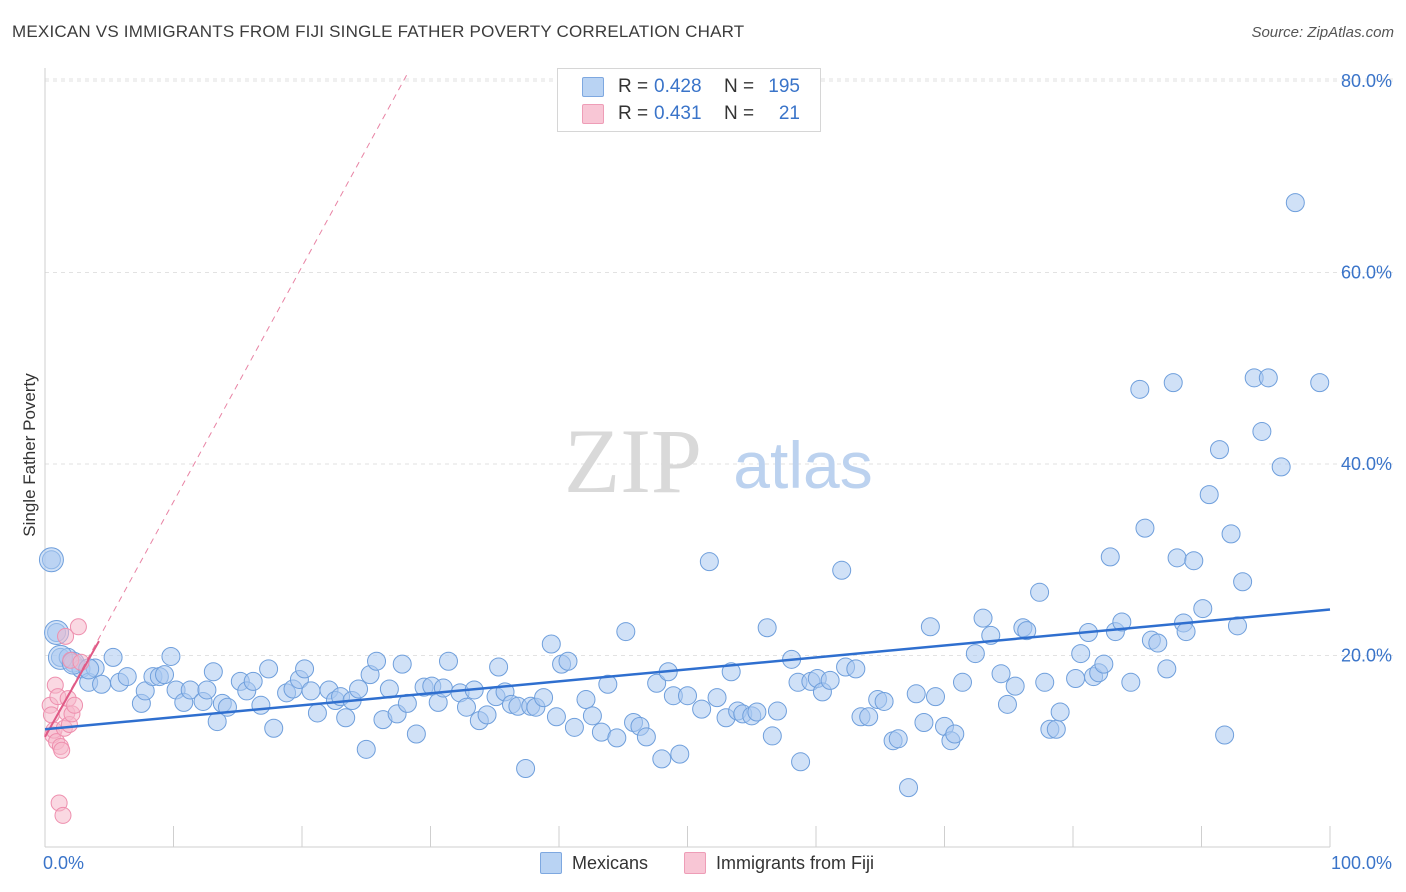  What do you see at coordinates (678, 86) in the screenshot?
I see `legend-r-value: 0.428` at bounding box center [678, 86].